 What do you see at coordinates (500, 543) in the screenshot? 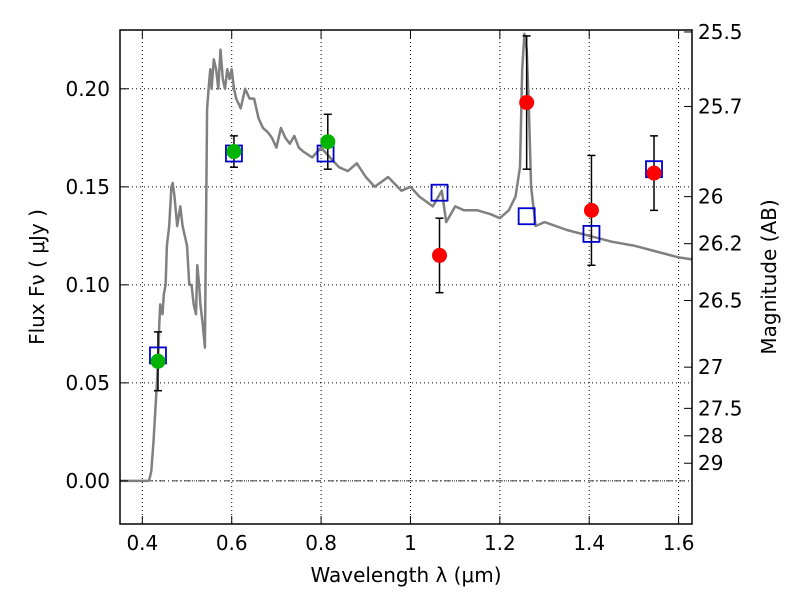
I see `x-tick-label: 1.2` at bounding box center [500, 543].